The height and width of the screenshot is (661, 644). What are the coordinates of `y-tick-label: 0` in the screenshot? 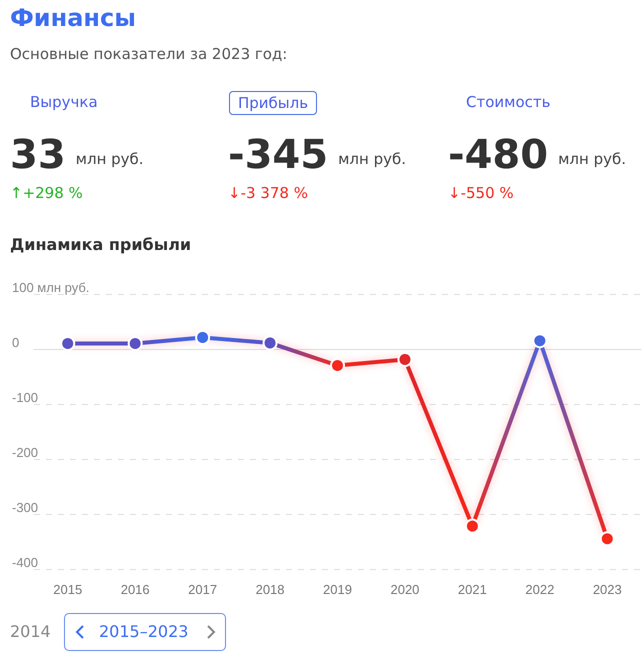 It's located at (16, 342).